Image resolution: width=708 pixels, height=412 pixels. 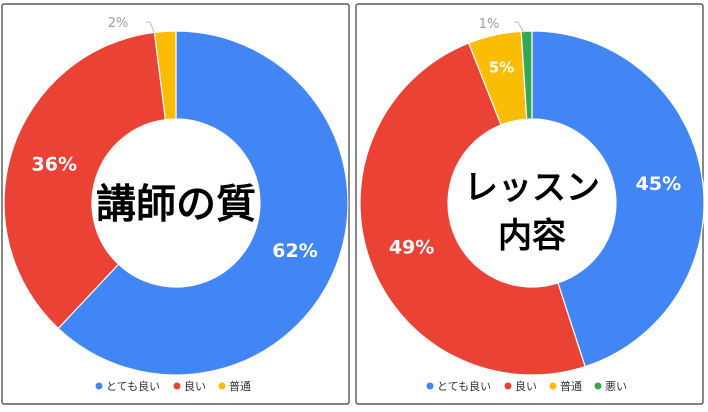 I want to click on slice-label-bad: 1%, so click(x=489, y=24).